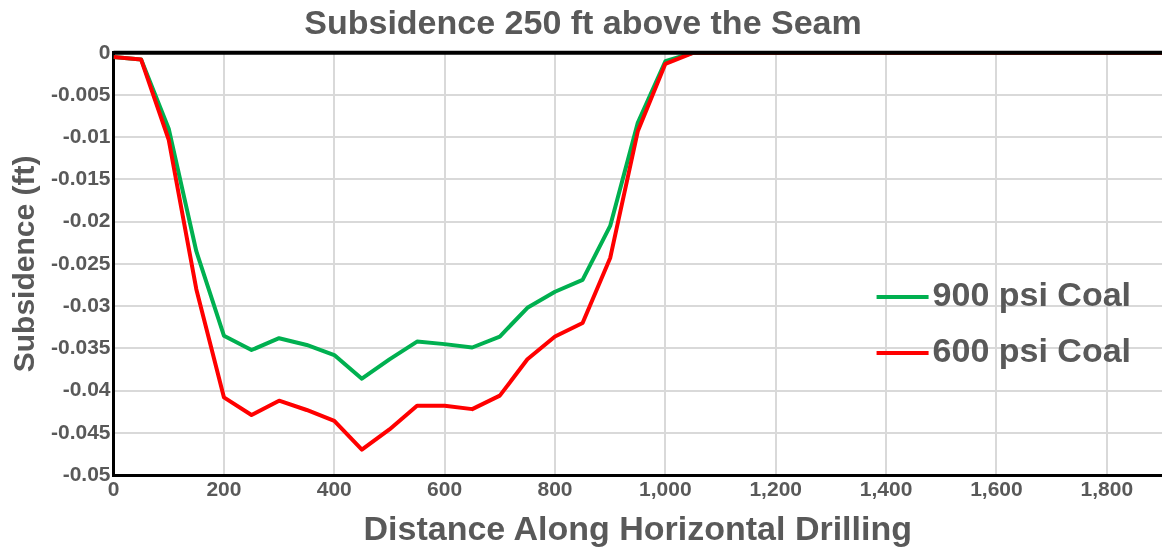  What do you see at coordinates (1031, 350) in the screenshot?
I see `legend-label: 600 psi Coal` at bounding box center [1031, 350].